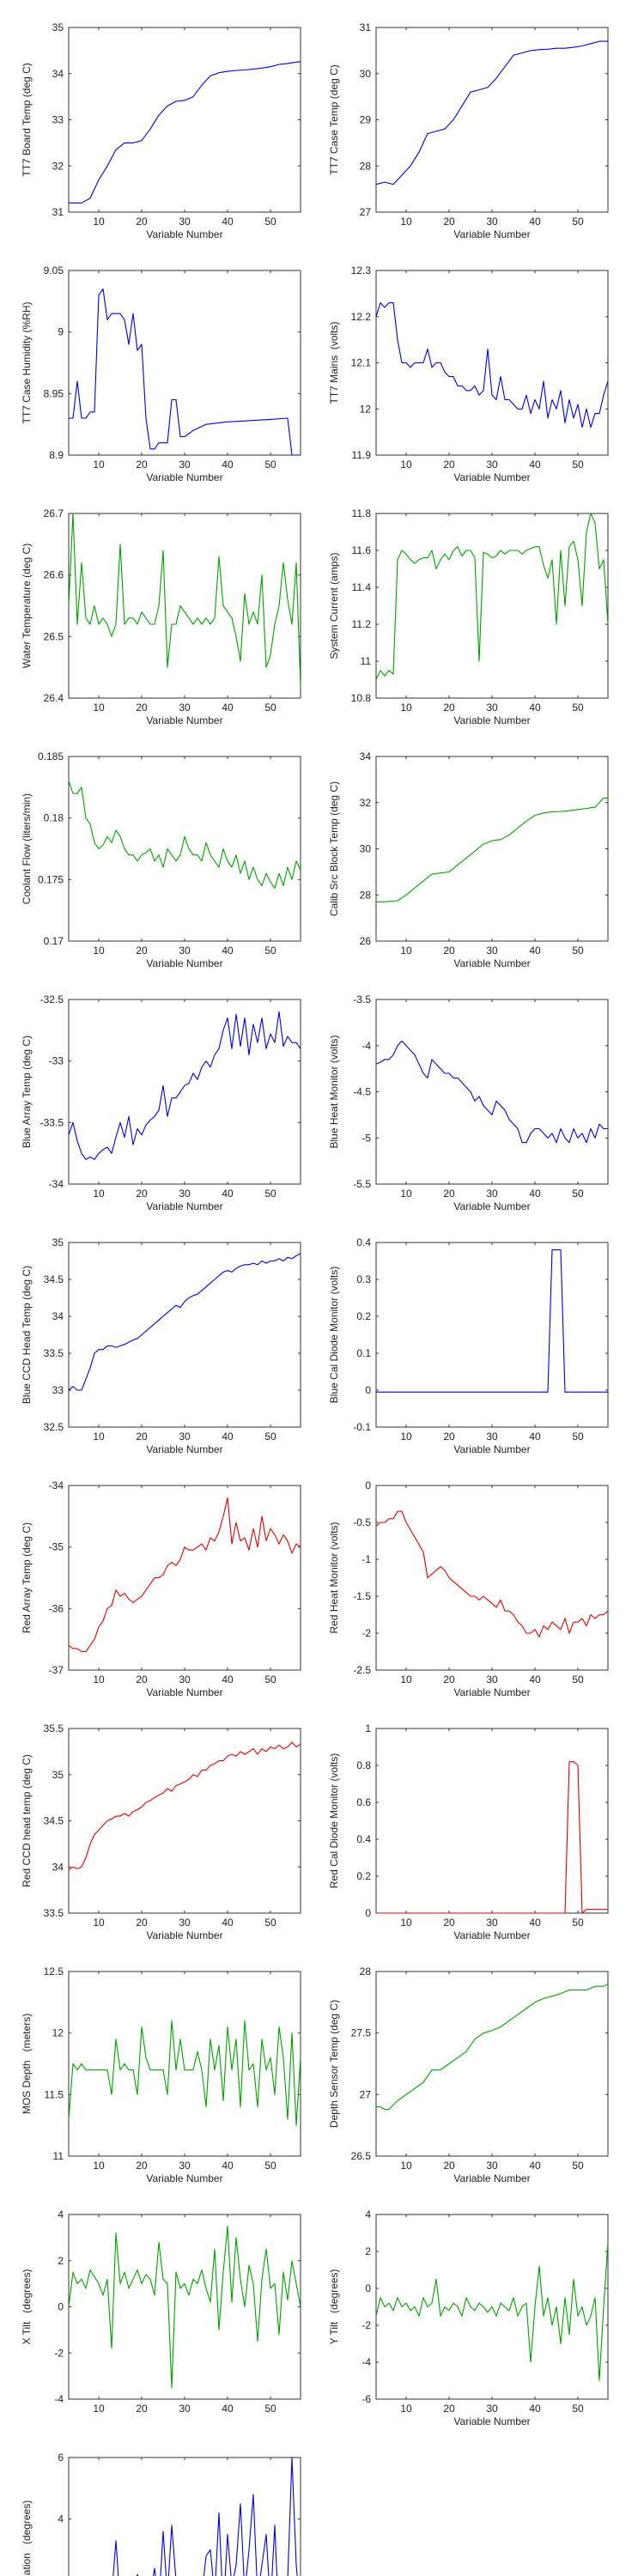 Image resolution: width=644 pixels, height=2576 pixels. Describe the element at coordinates (362, 1427) in the screenshot. I see `y-tick-label: -0.1` at that location.